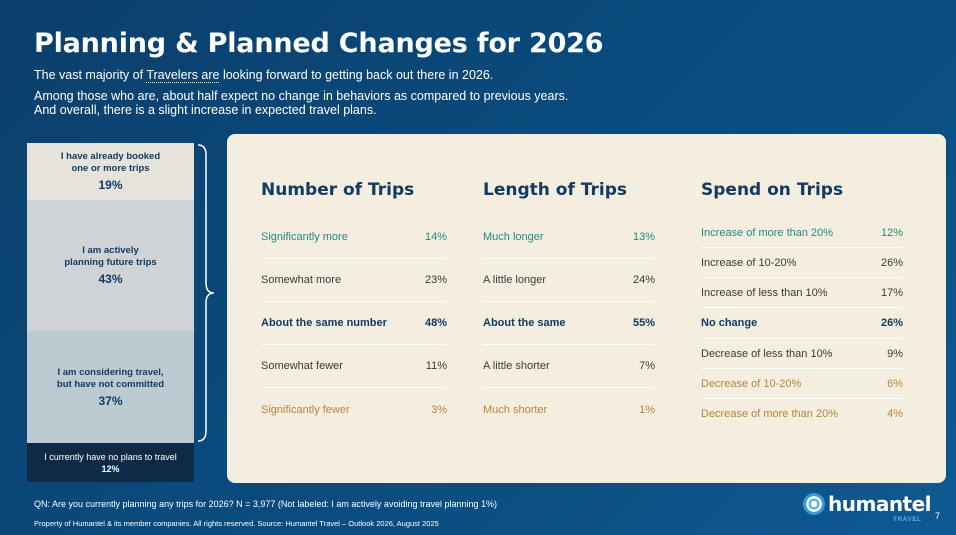 This screenshot has width=956, height=535. What do you see at coordinates (569, 323) in the screenshot?
I see `length-row: About the same 55%` at bounding box center [569, 323].